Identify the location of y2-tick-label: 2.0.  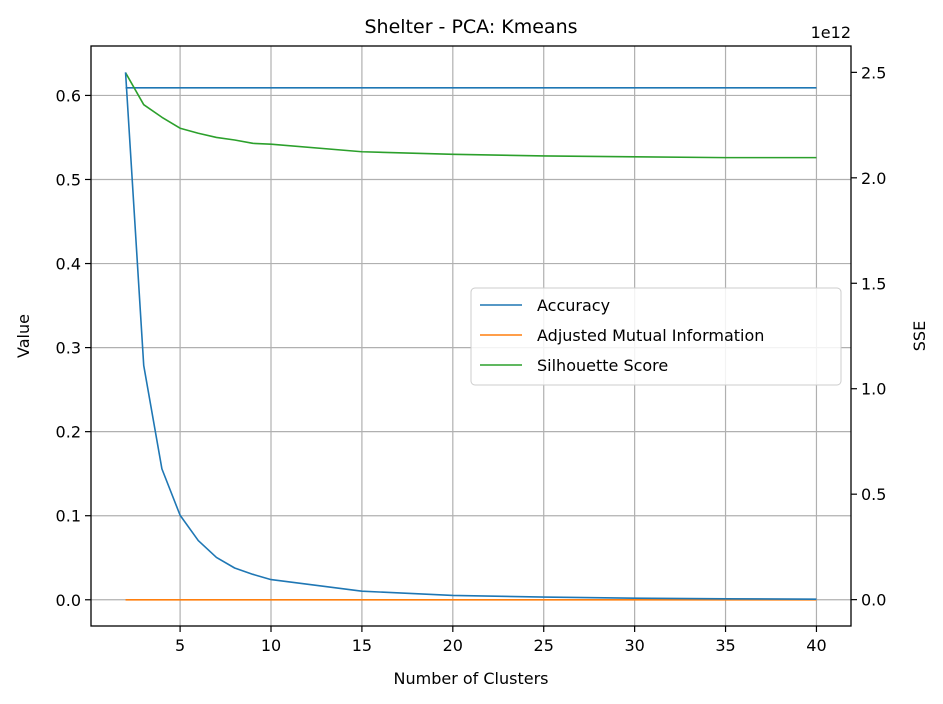
(873, 178).